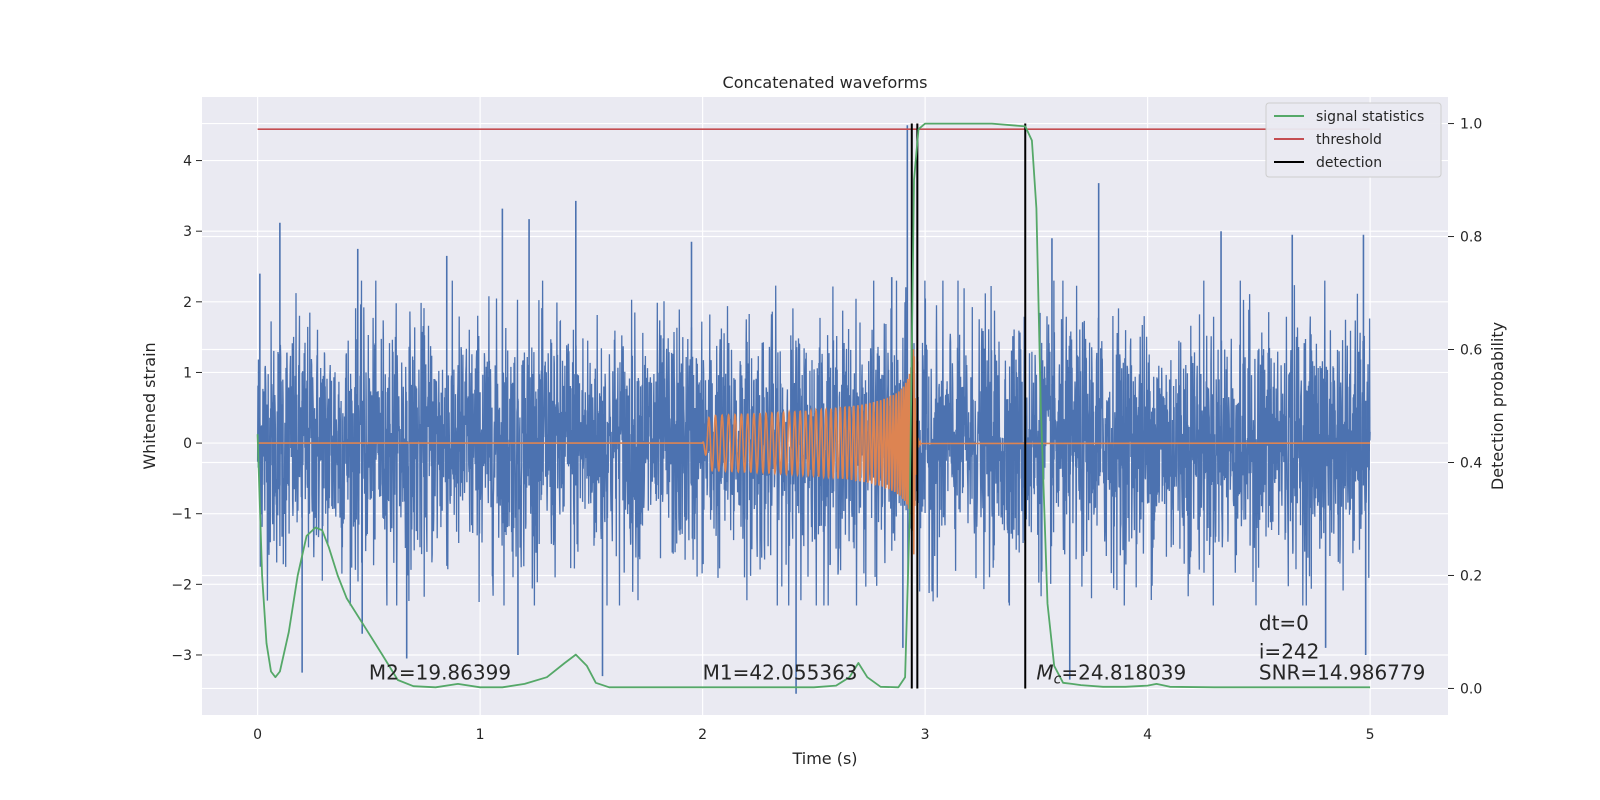 The height and width of the screenshot is (800, 1600). I want to click on x-tick-label: 0, so click(257, 735).